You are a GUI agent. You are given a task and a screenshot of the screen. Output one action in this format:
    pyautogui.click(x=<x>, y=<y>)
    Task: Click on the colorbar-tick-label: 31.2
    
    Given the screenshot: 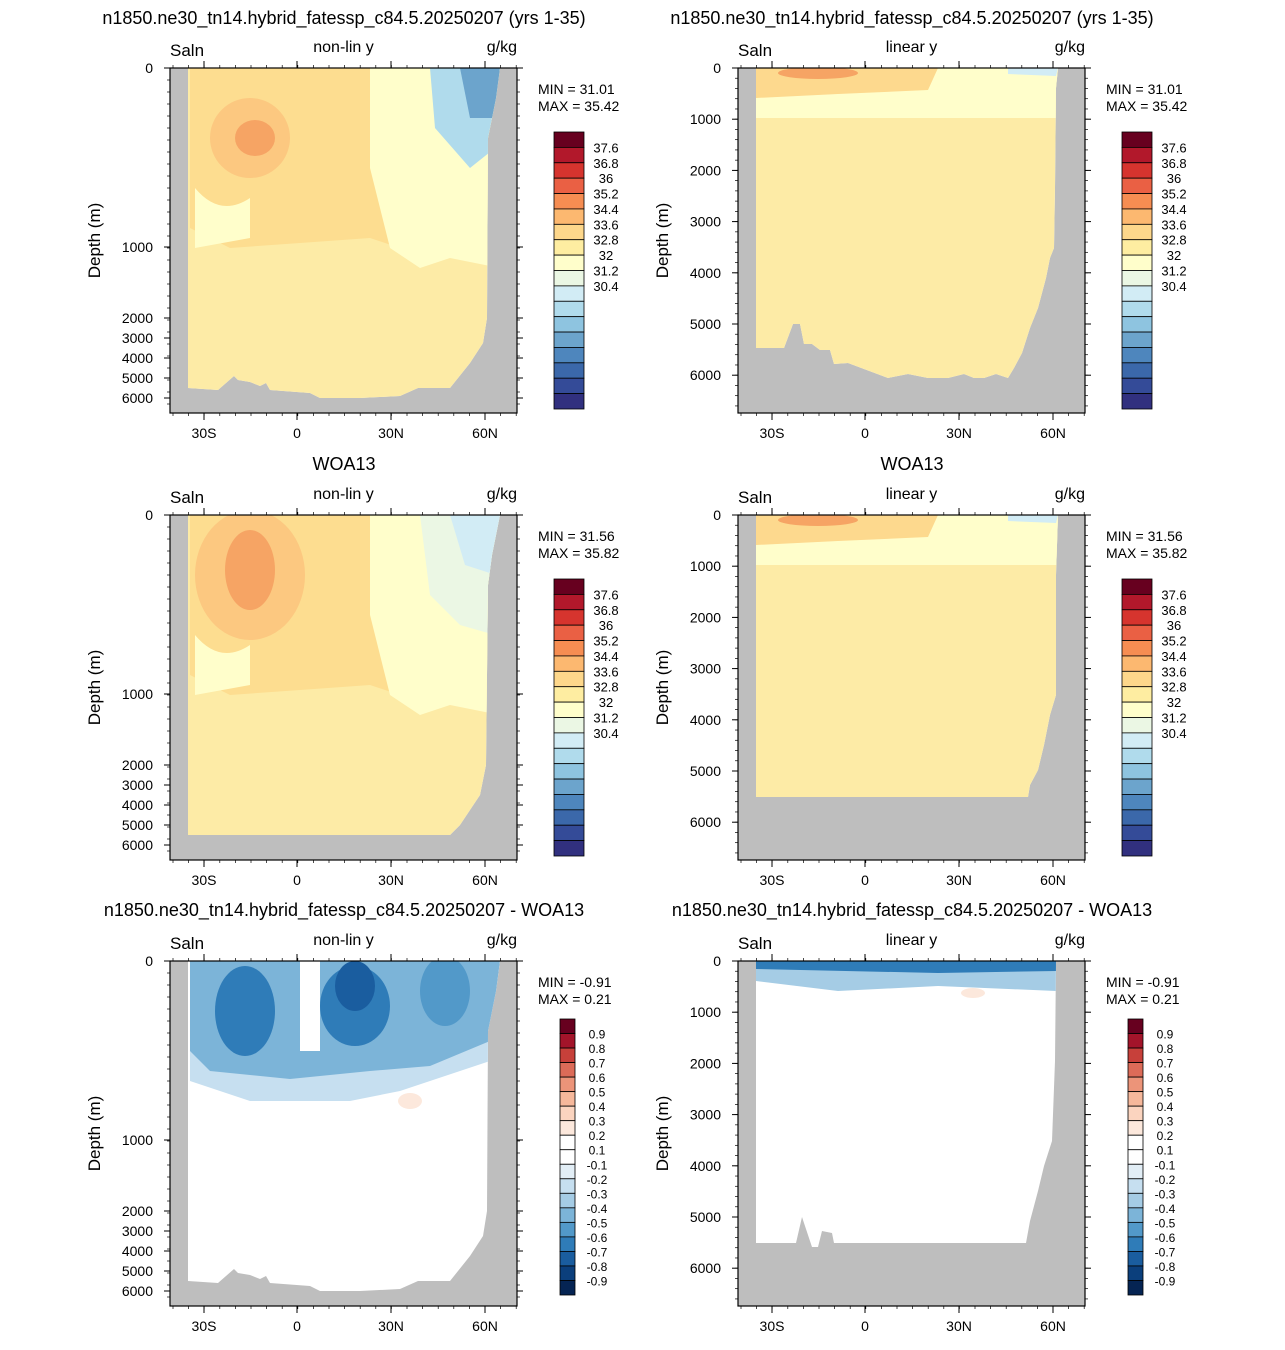 What is the action you would take?
    pyautogui.click(x=605, y=718)
    